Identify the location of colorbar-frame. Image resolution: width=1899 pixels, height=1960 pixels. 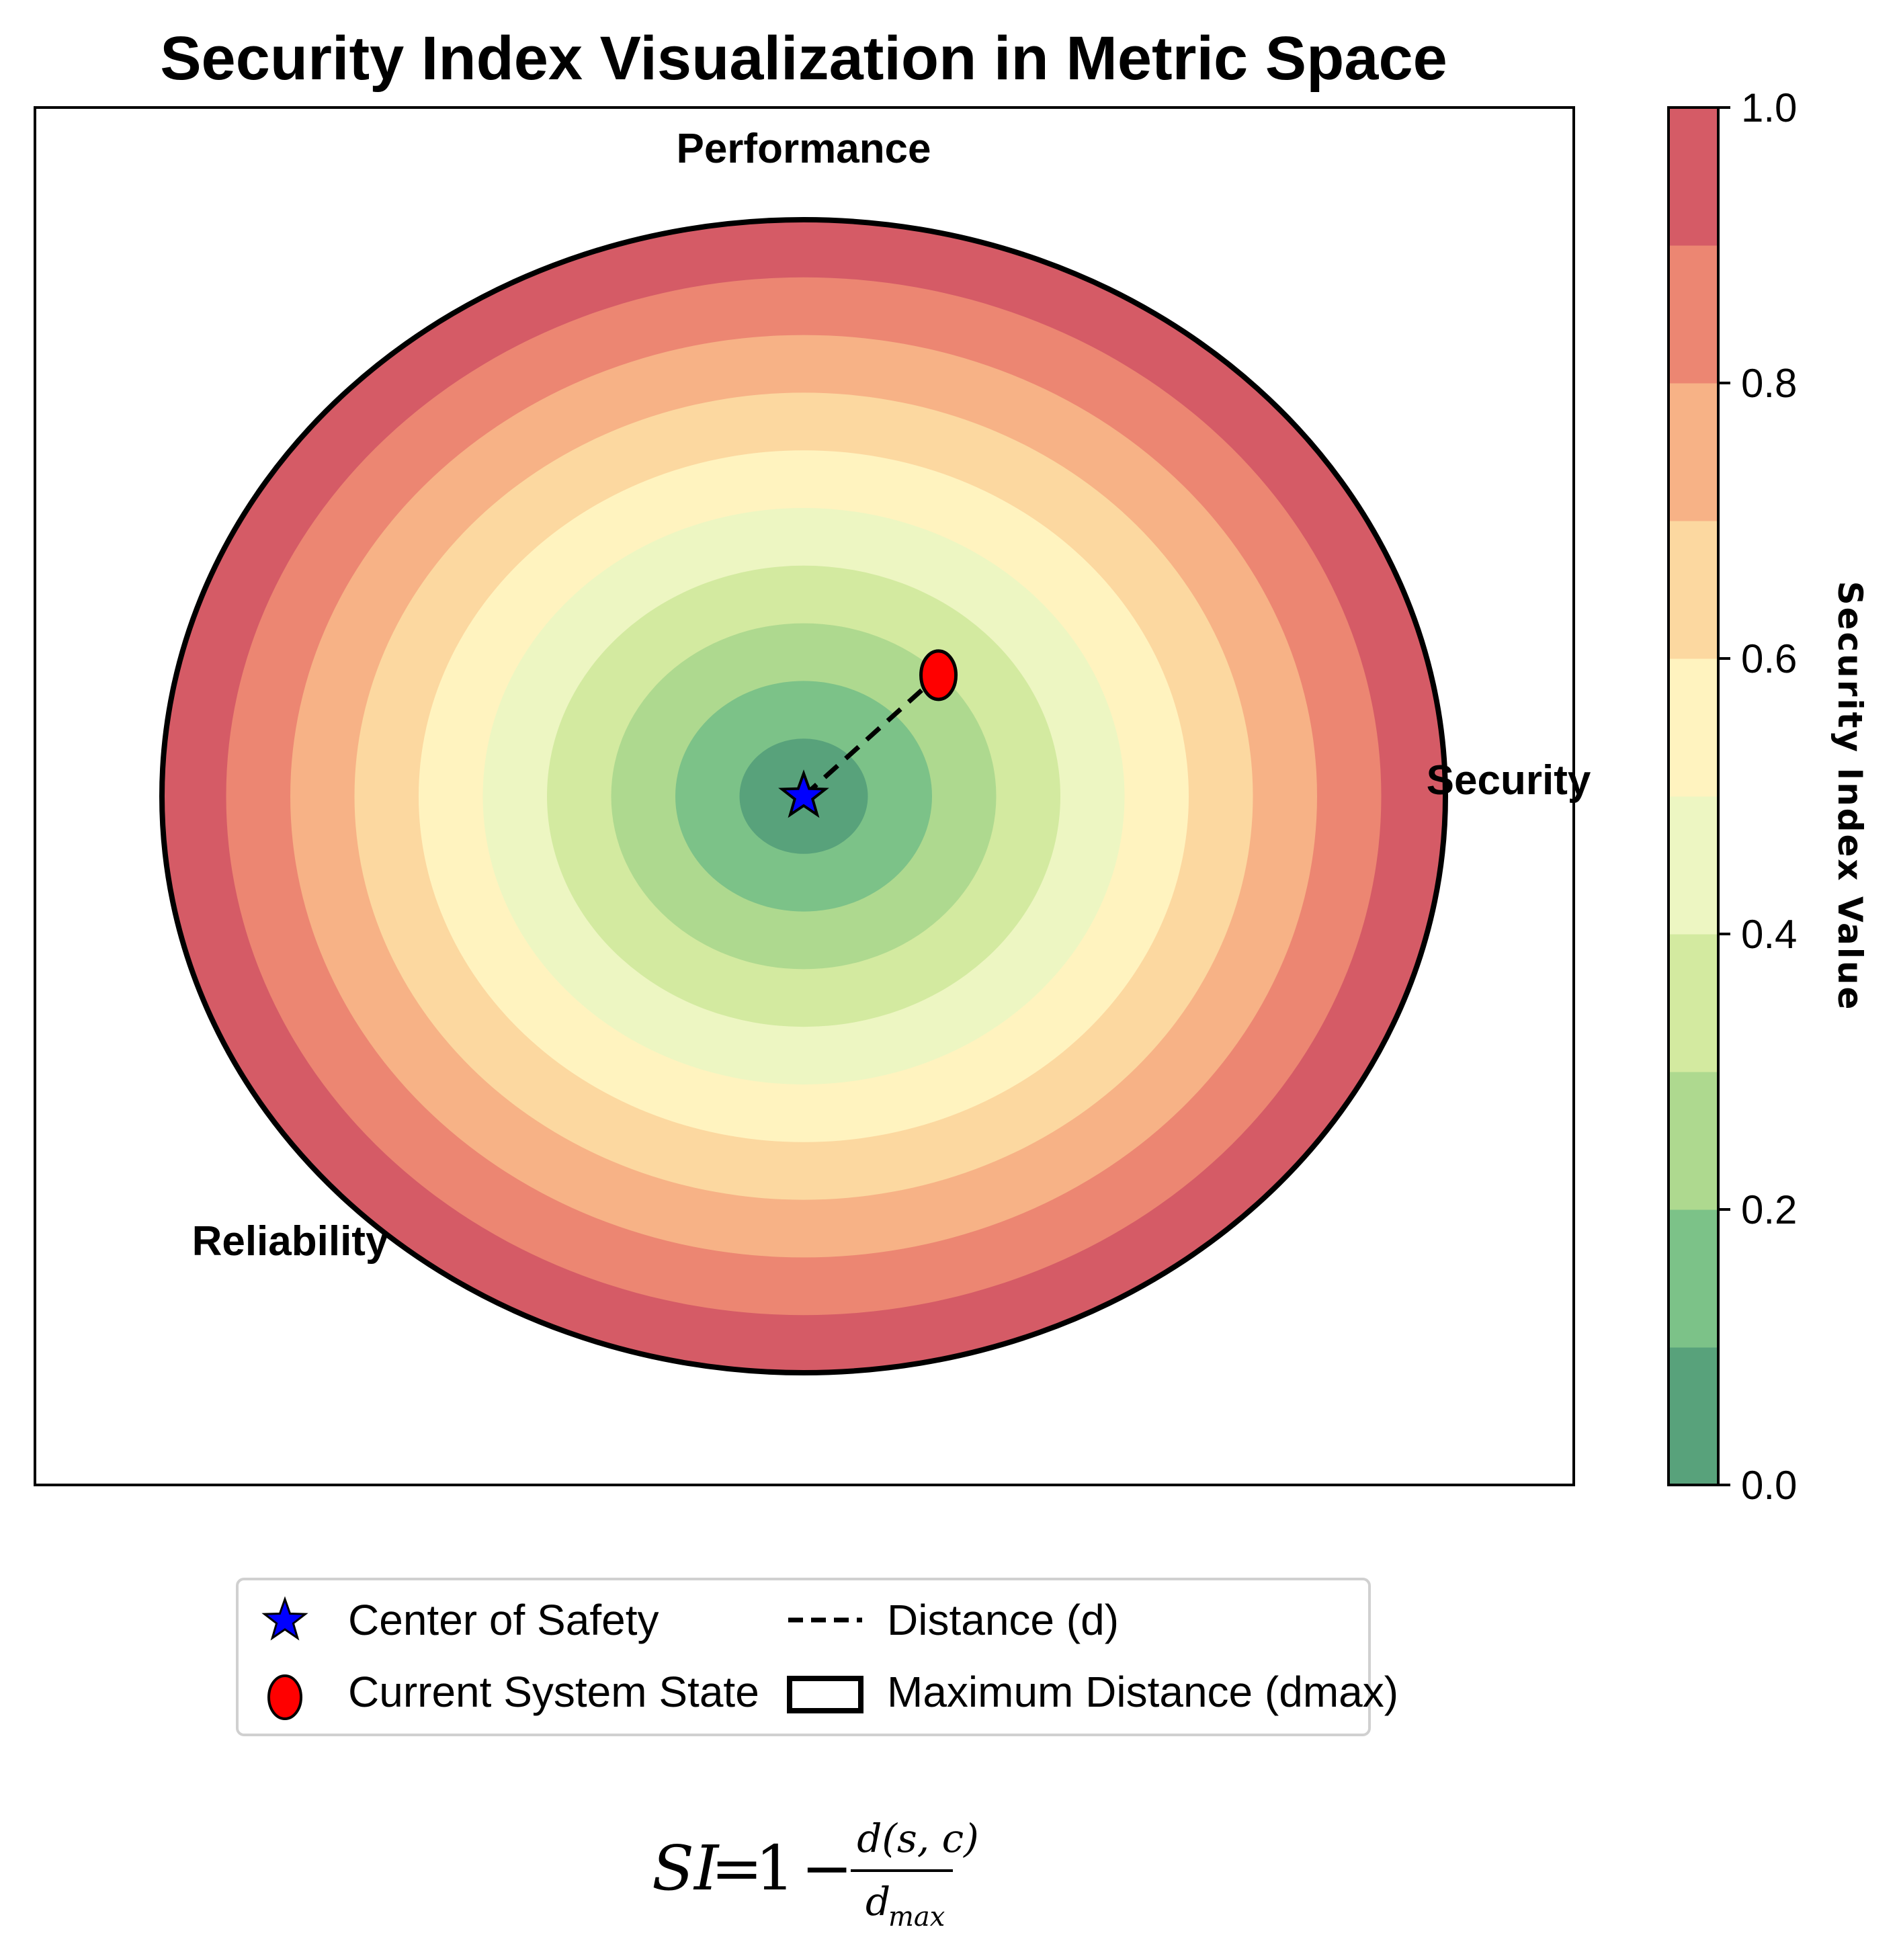
(1693, 796).